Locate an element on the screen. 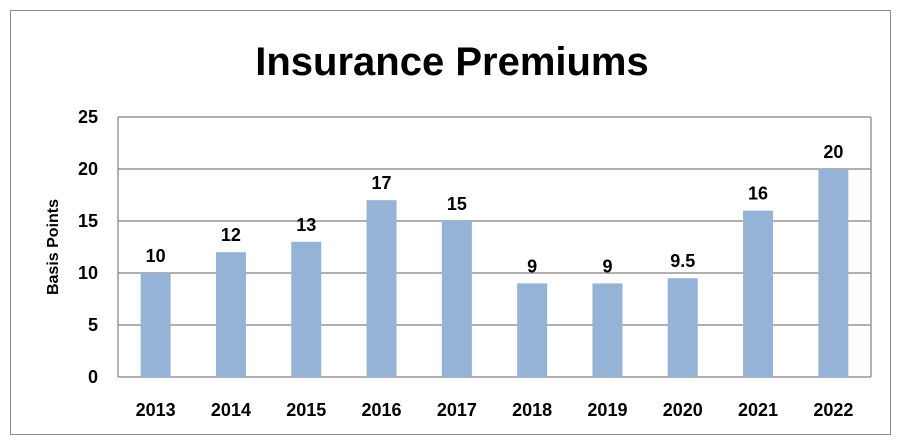 The image size is (901, 445). x-tick-label-2016: 2016 is located at coordinates (382, 410).